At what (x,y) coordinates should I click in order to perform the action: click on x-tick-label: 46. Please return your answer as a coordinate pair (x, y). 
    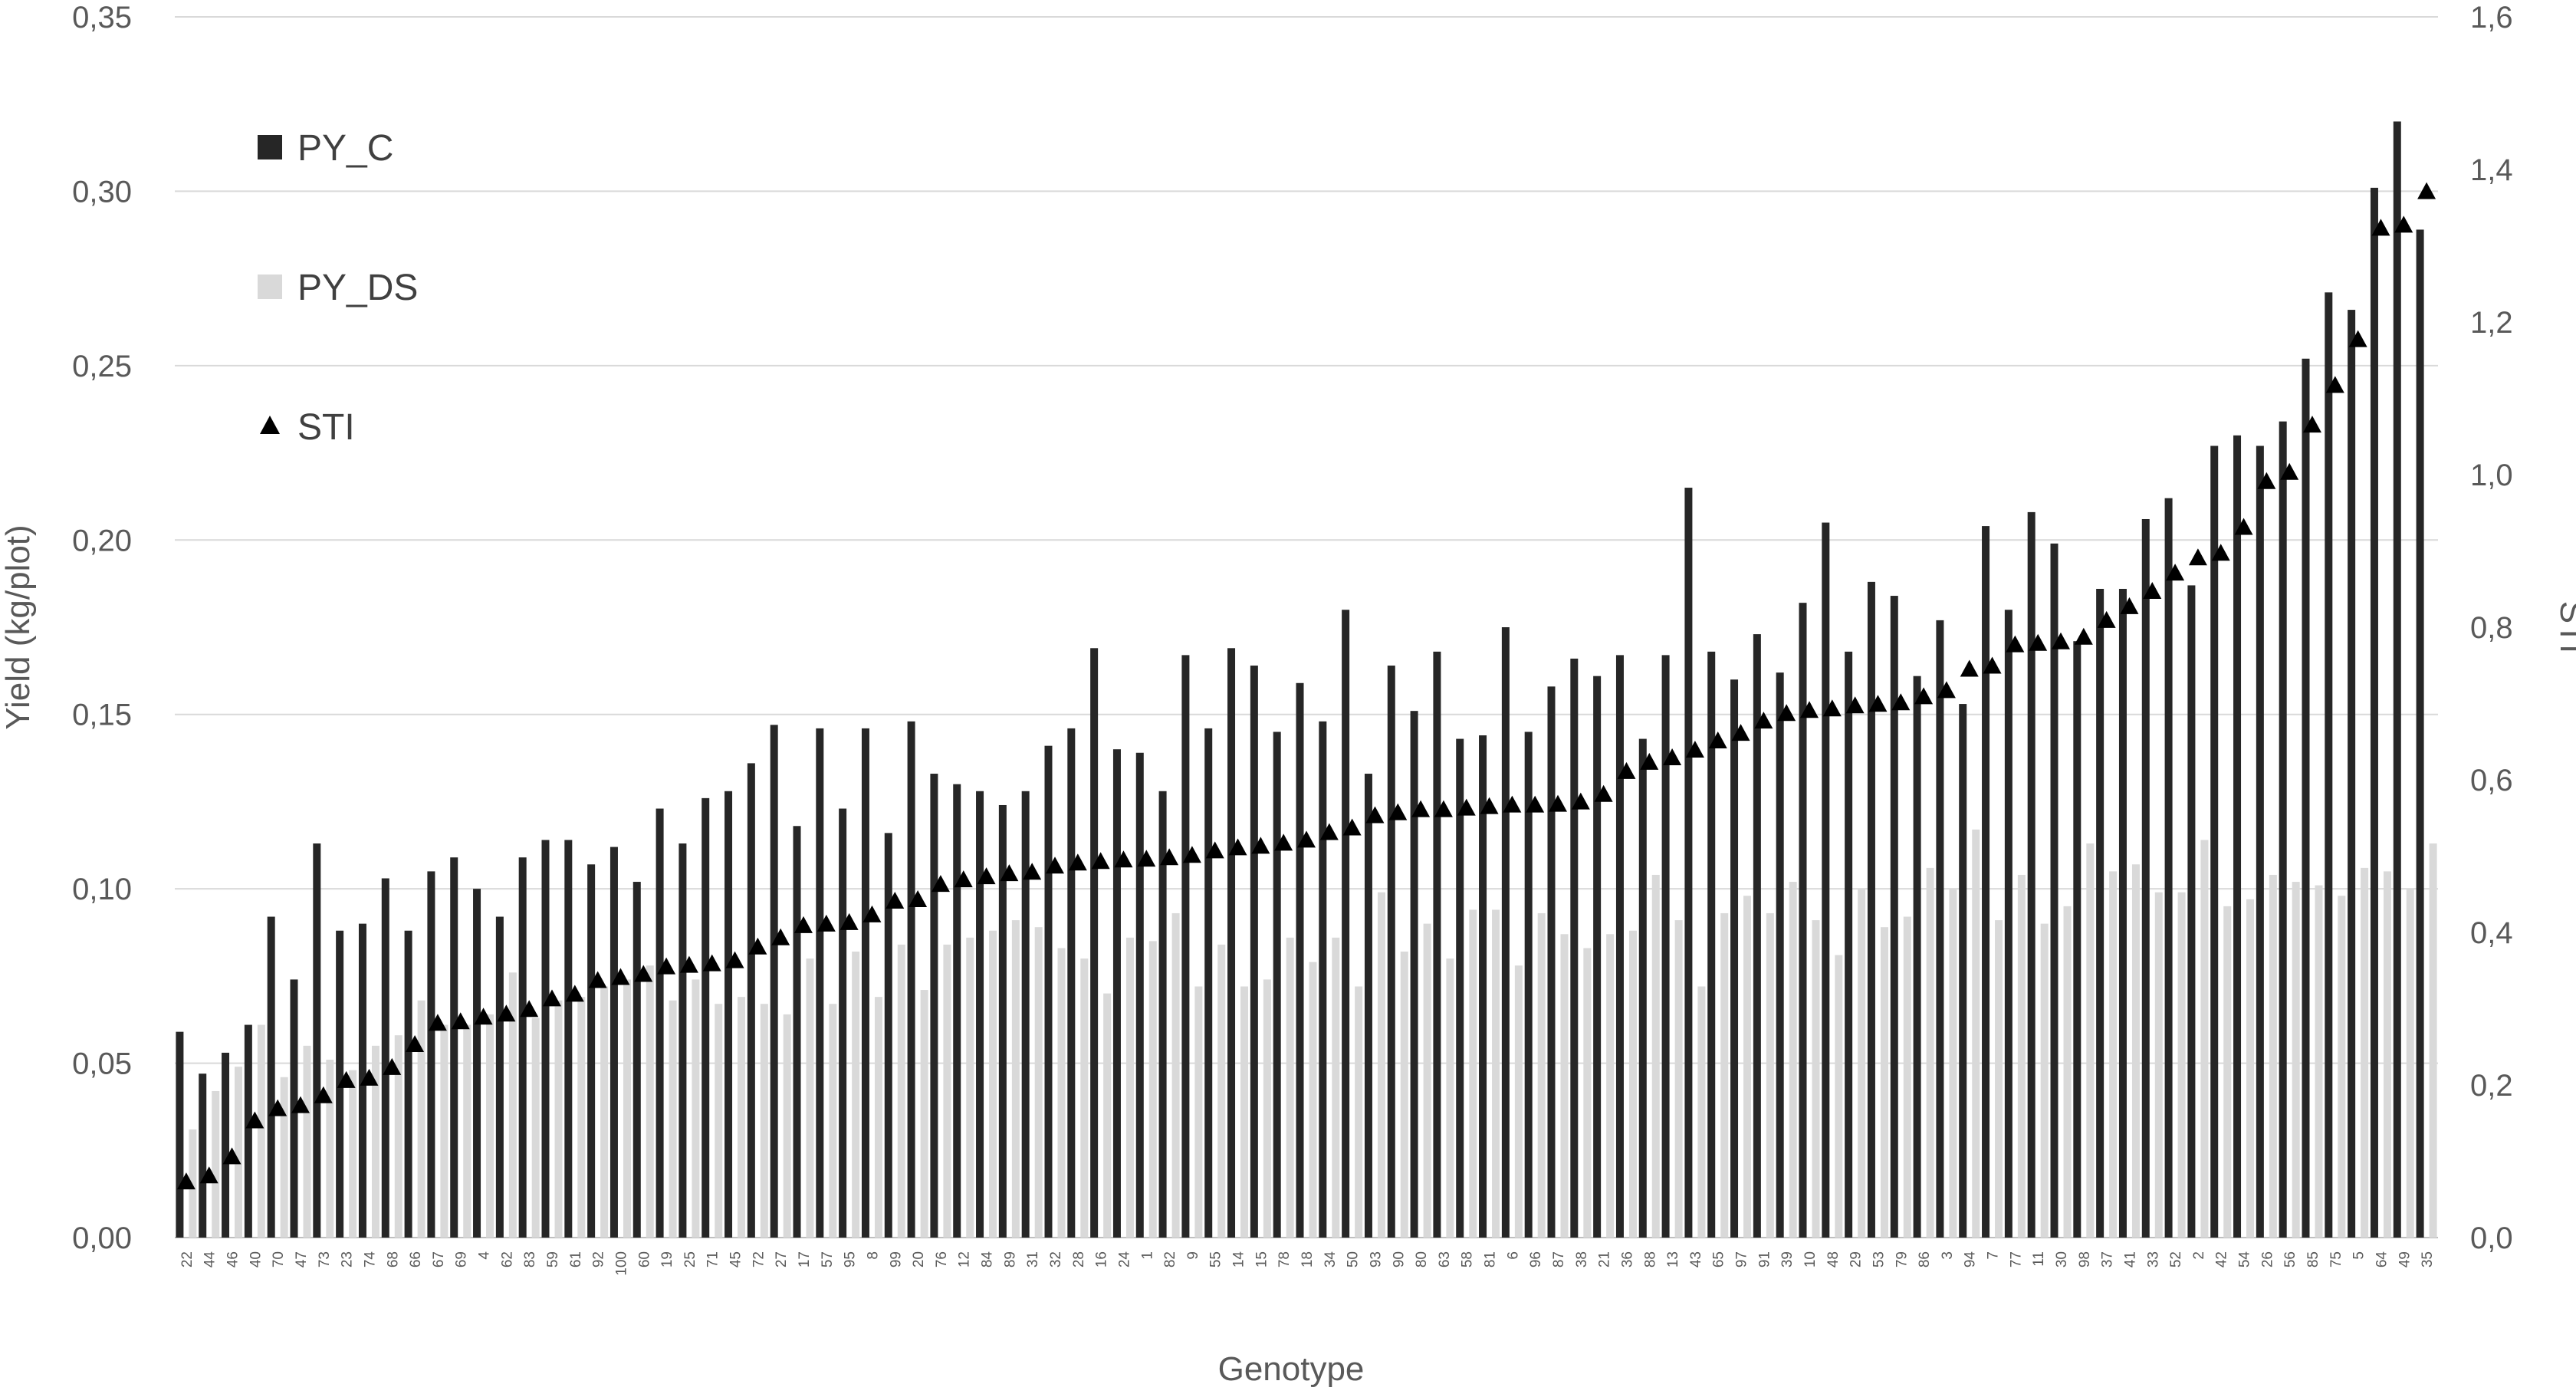
    Looking at the image, I should click on (234, 1259).